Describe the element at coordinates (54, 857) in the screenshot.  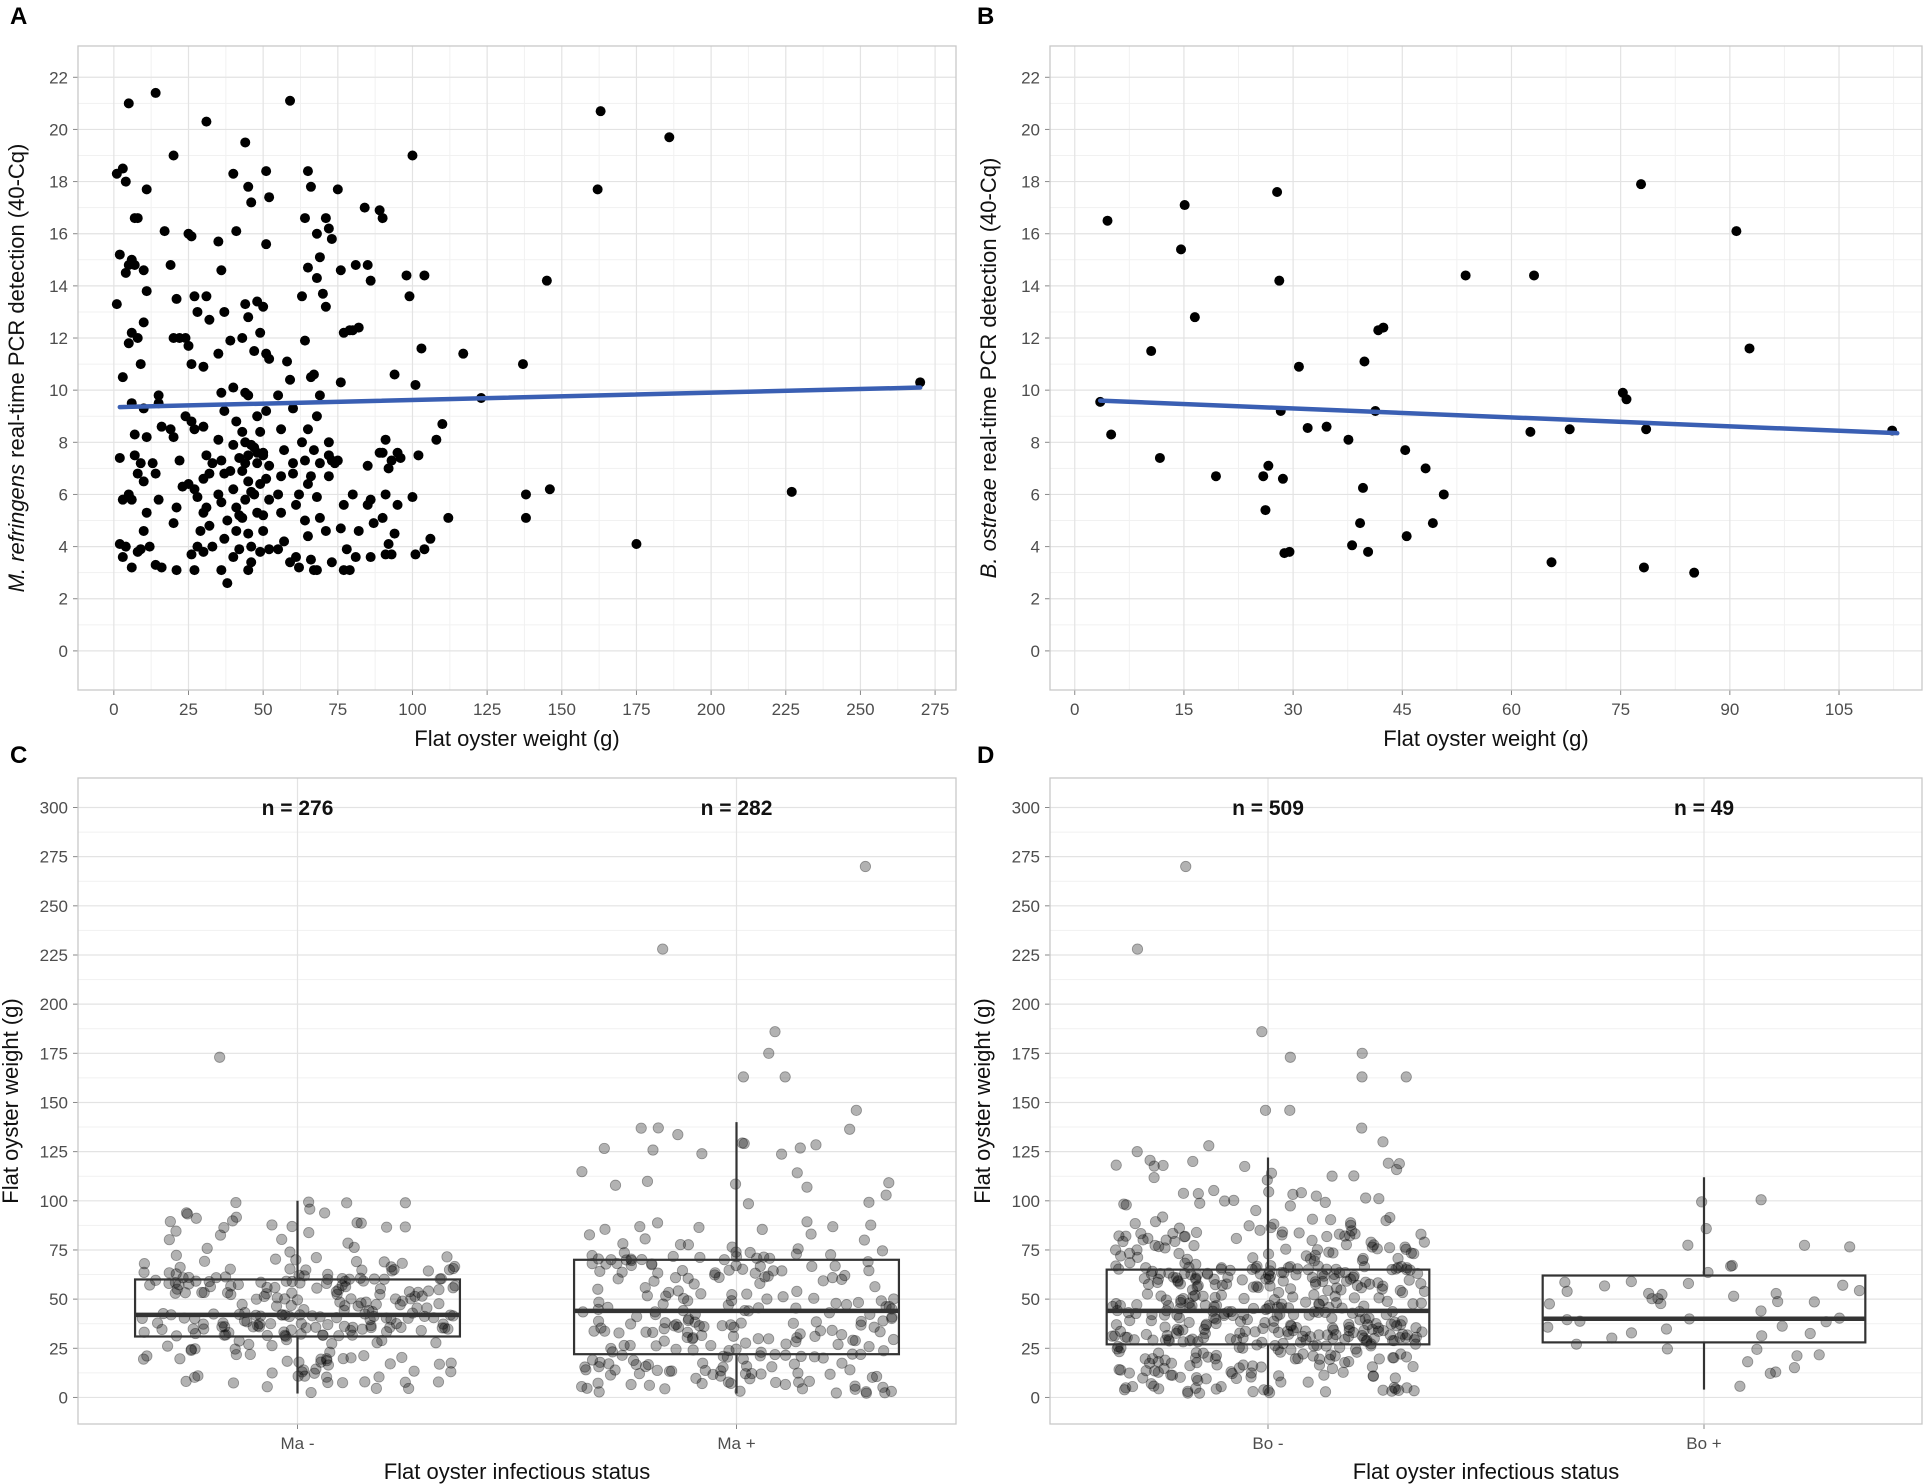
I see `y-tick-label: 275` at that location.